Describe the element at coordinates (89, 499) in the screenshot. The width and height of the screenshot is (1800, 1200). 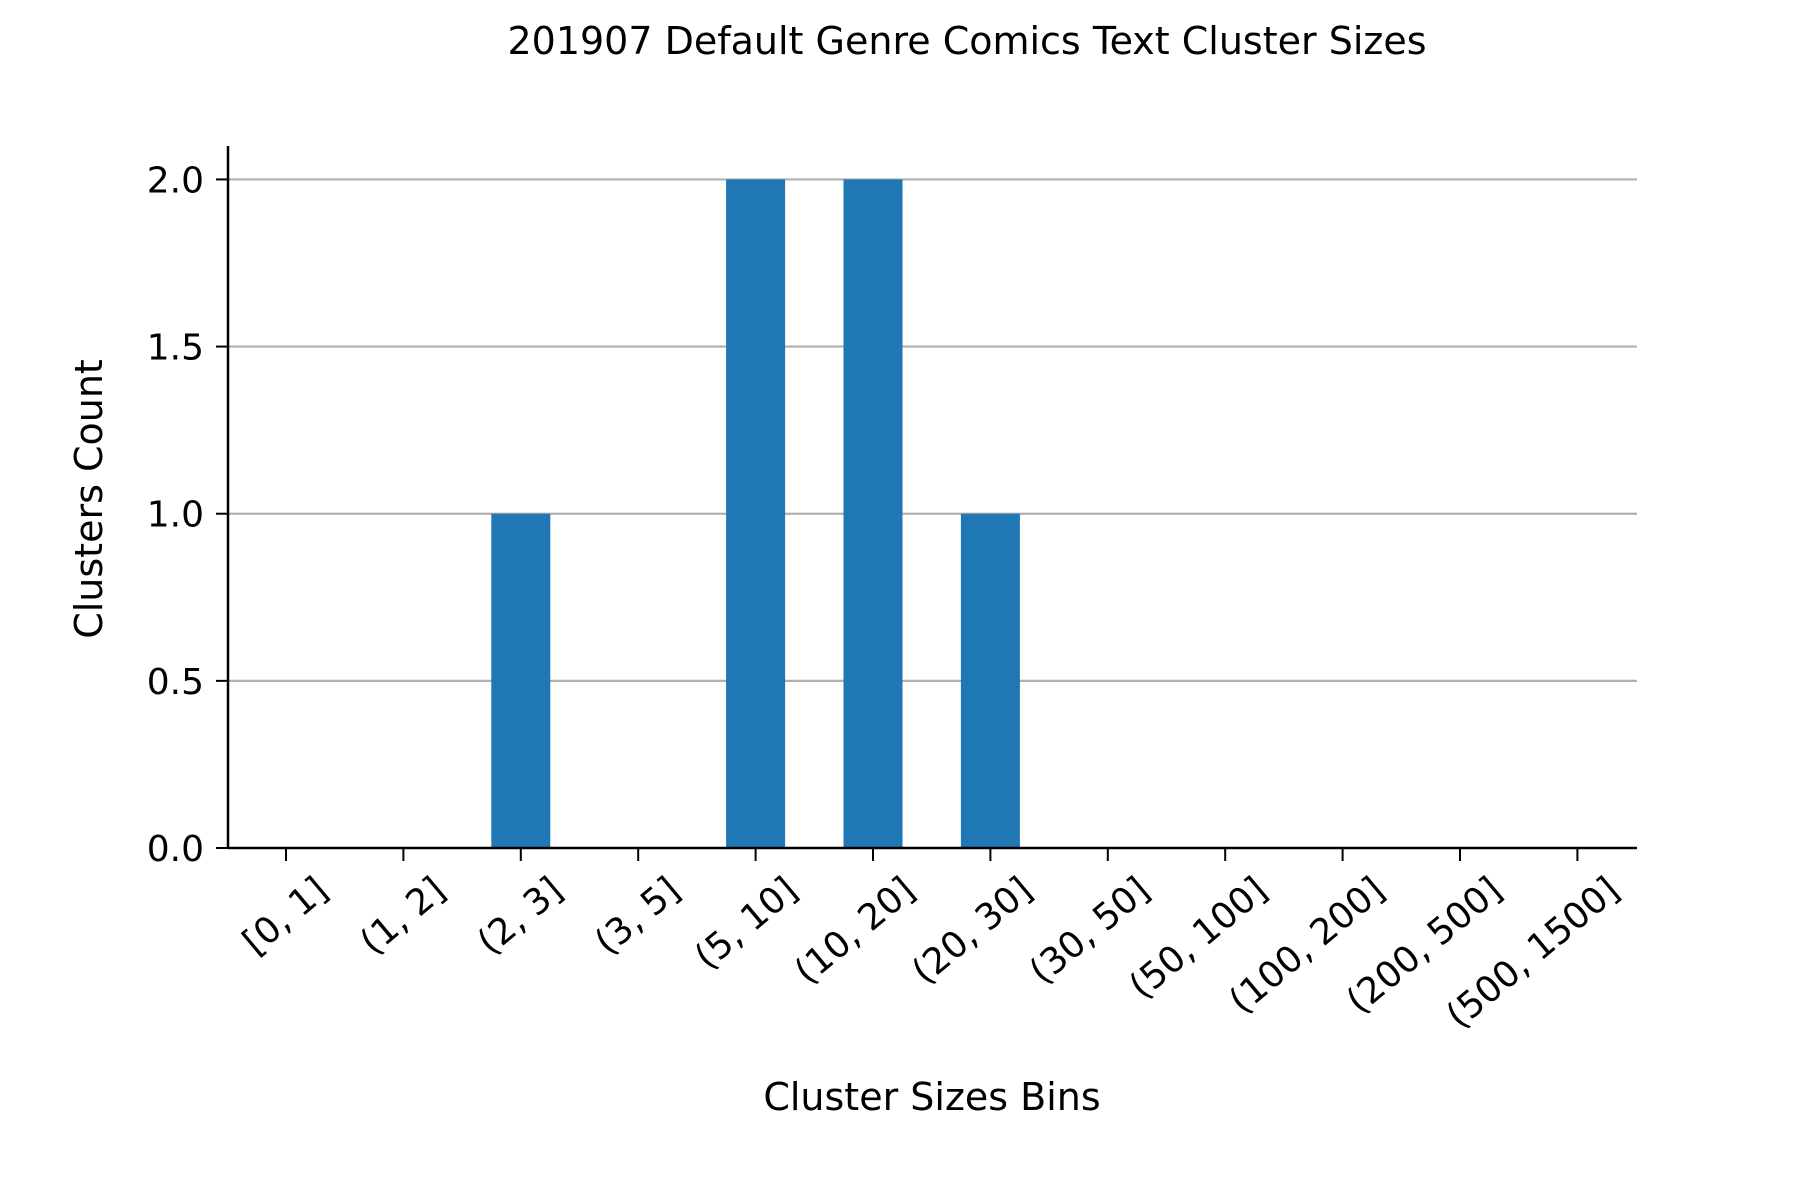
I see `y-axis-label: Clusters Count` at that location.